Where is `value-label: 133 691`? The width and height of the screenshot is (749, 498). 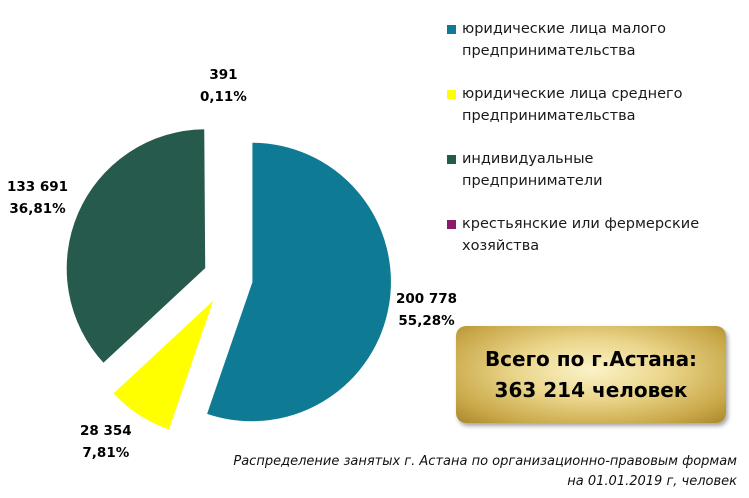
value-label: 133 691 is located at coordinates (38, 187).